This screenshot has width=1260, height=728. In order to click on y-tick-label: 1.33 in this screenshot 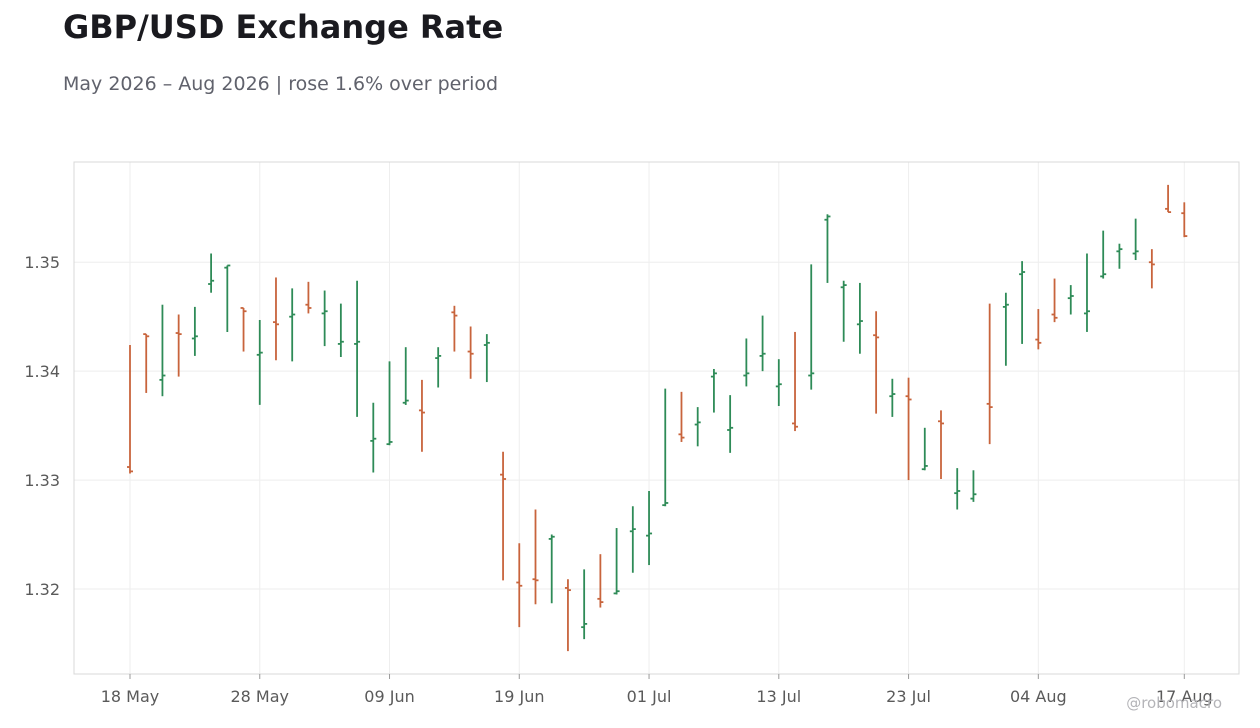, I will do `click(42, 480)`.